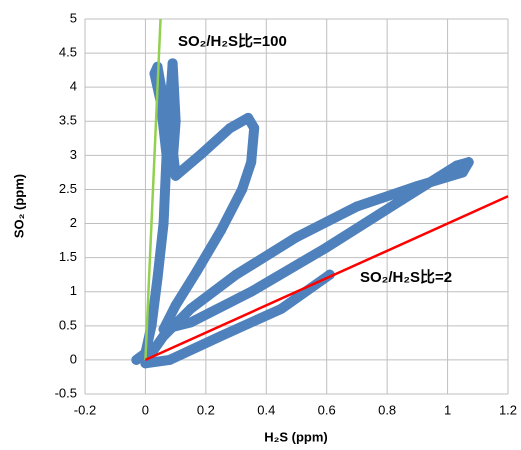 This screenshot has height=450, width=521. Describe the element at coordinates (73, 17) in the screenshot. I see `y-tick-label: 5` at that location.